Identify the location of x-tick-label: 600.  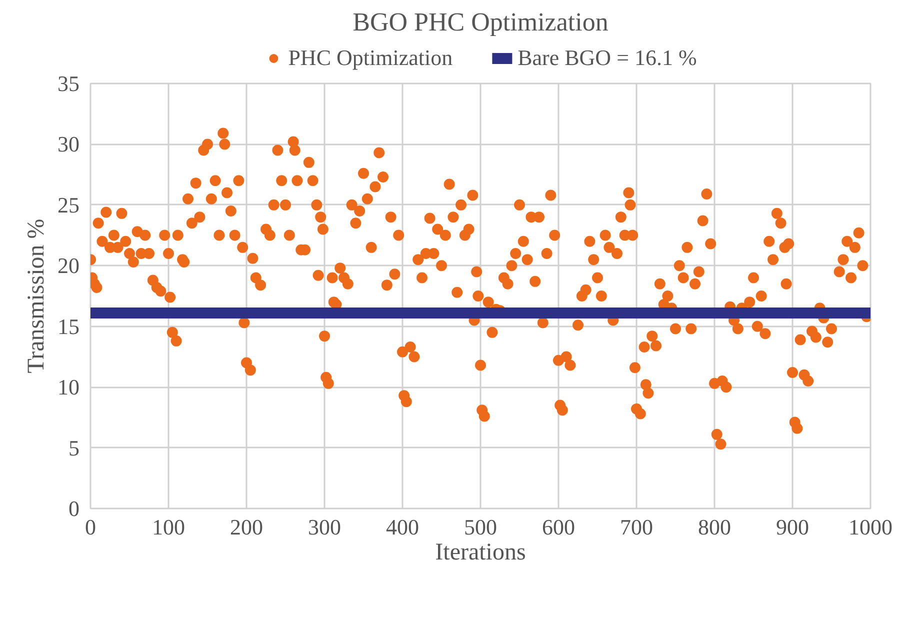
(558, 527).